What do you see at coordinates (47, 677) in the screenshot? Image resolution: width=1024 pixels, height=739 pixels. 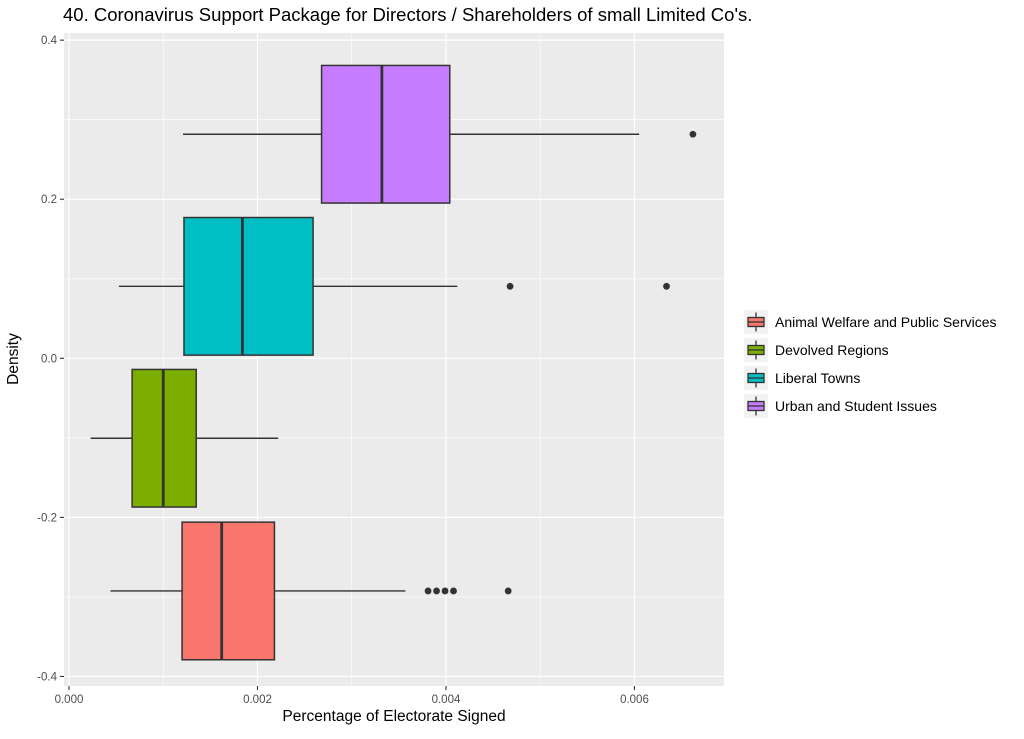 I see `y-tick-label: -0.4` at bounding box center [47, 677].